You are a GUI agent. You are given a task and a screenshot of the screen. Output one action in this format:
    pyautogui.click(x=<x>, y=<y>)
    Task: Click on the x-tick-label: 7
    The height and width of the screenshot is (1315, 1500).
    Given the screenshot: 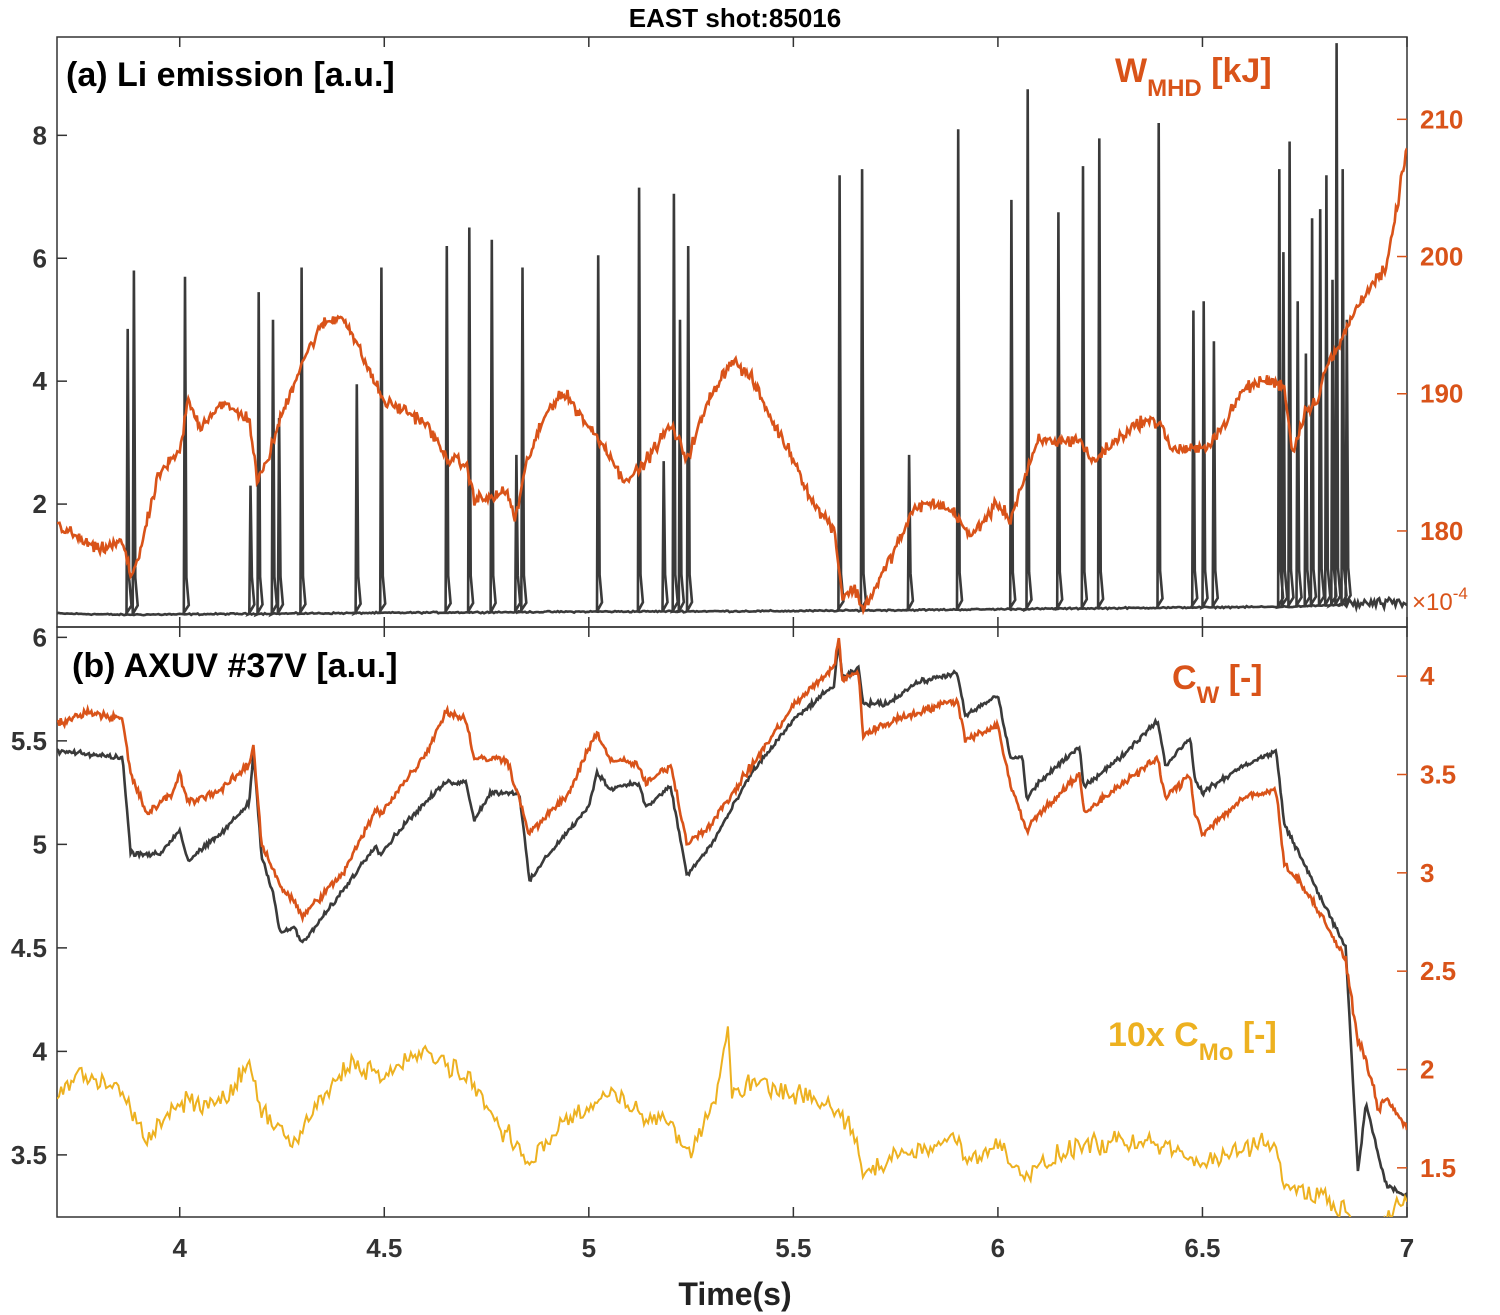 What is the action you would take?
    pyautogui.click(x=1407, y=1248)
    